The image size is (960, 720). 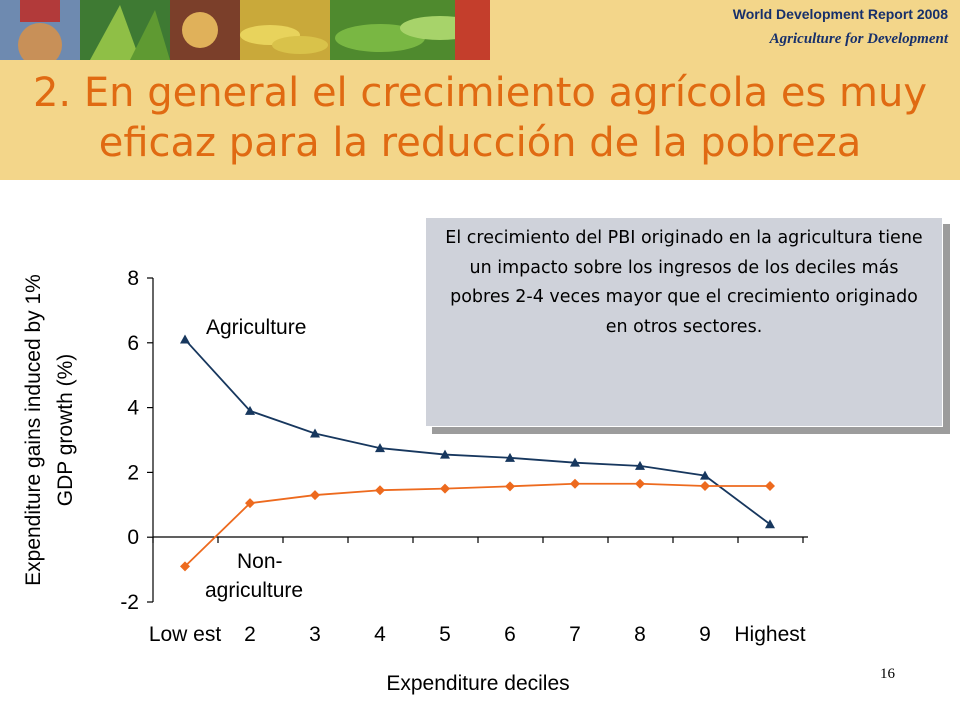 What do you see at coordinates (769, 634) in the screenshot?
I see `x-tick-label: Highest` at bounding box center [769, 634].